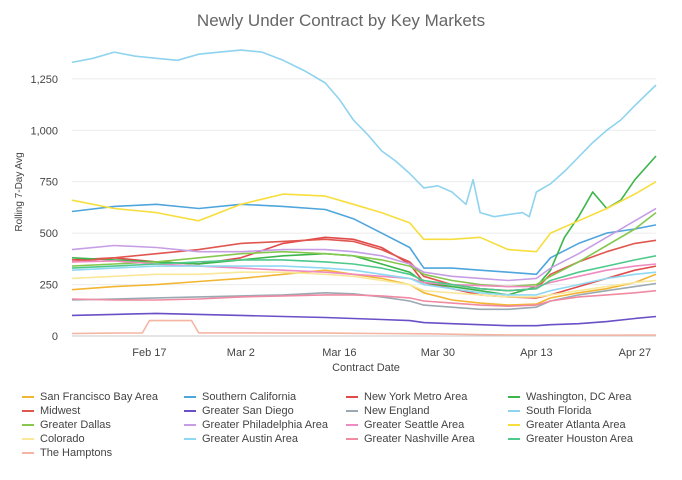 Image resolution: width=682 pixels, height=480 pixels. I want to click on series-line-greater-philadelphia-area, so click(364, 244).